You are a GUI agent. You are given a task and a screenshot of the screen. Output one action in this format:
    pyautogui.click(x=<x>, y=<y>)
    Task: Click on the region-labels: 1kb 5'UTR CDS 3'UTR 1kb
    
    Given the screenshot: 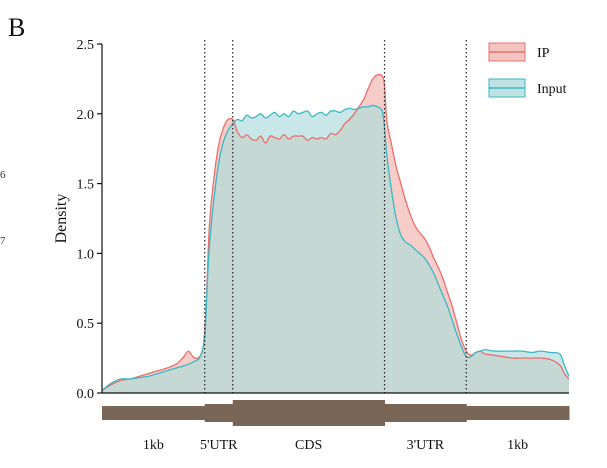 What is the action you would take?
    pyautogui.click(x=335, y=445)
    